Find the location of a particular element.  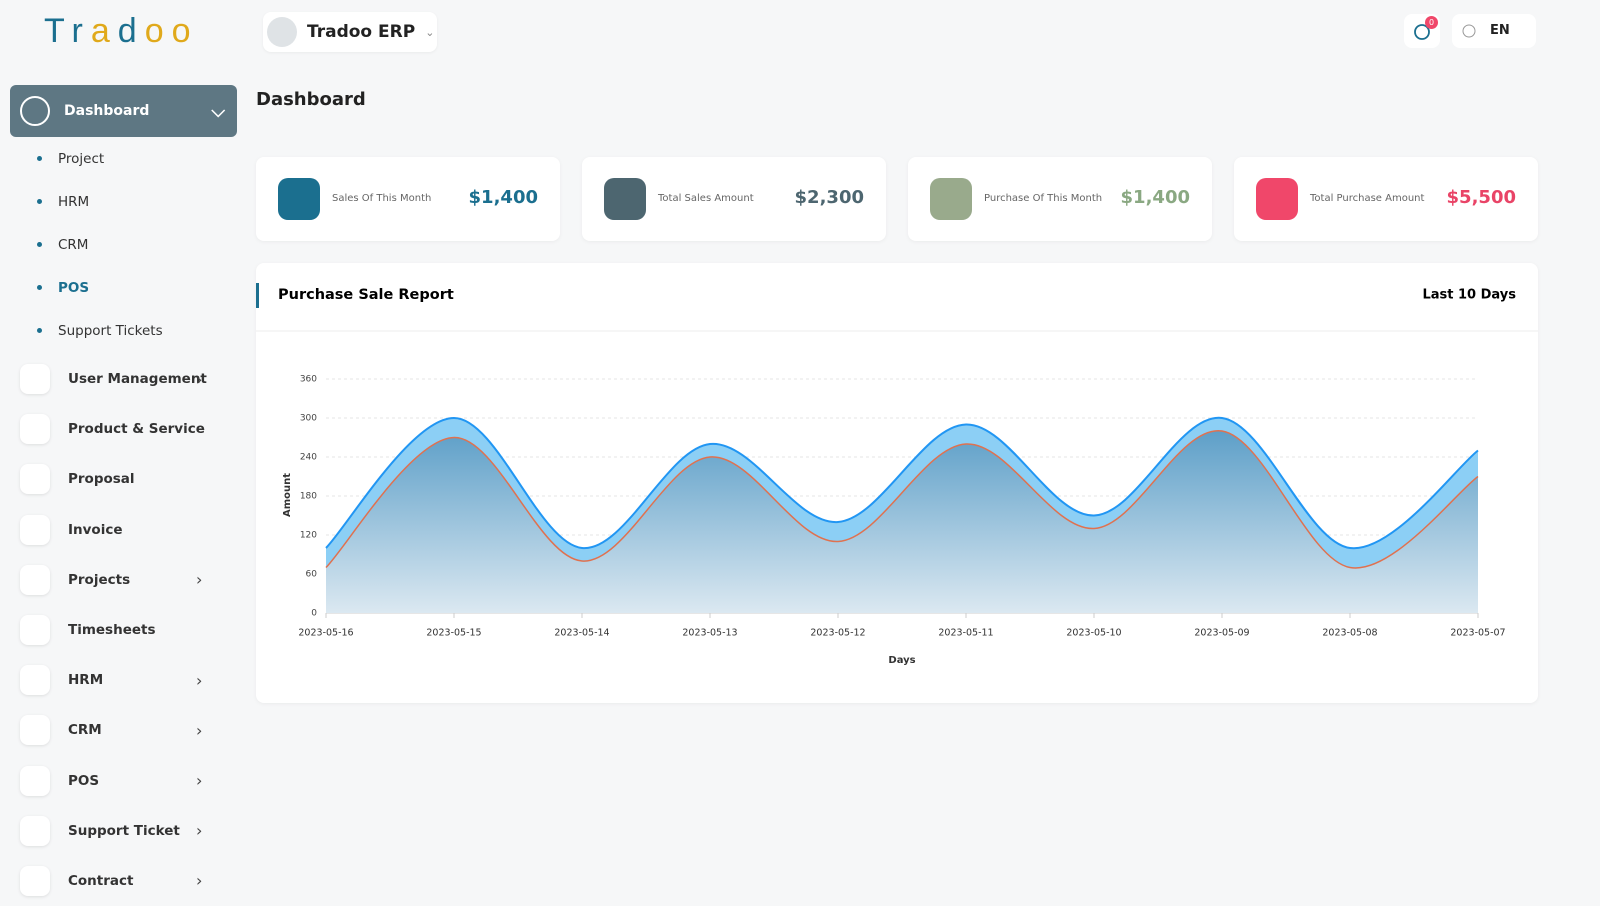

card-value: $5,500 is located at coordinates (1481, 197).